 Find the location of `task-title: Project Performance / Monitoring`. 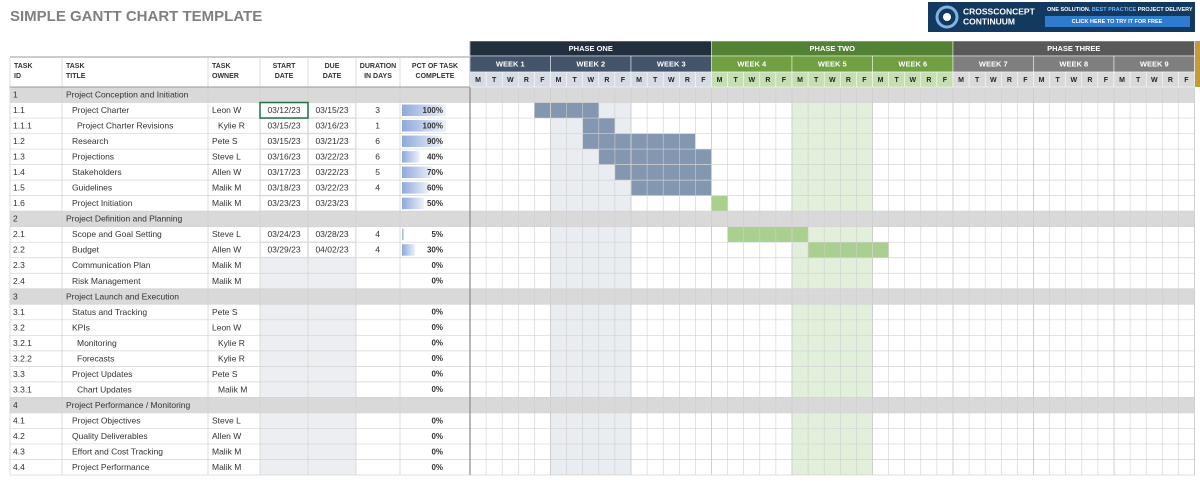

task-title: Project Performance / Monitoring is located at coordinates (128, 405).